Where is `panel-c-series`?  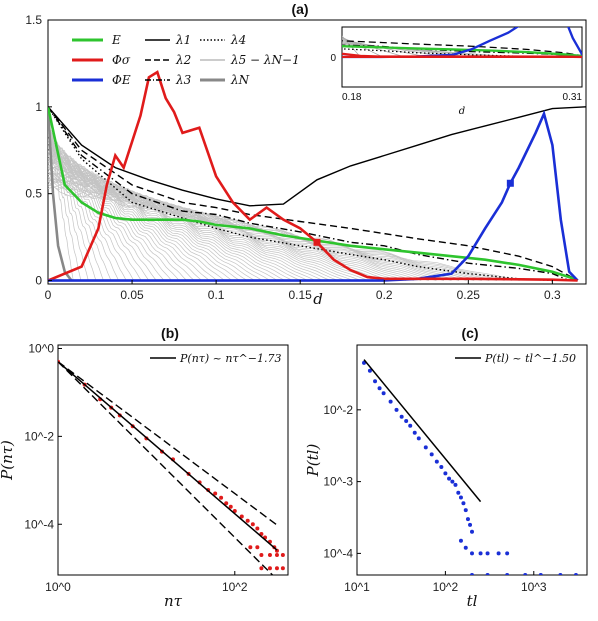
panel-c-series is located at coordinates (469, 467).